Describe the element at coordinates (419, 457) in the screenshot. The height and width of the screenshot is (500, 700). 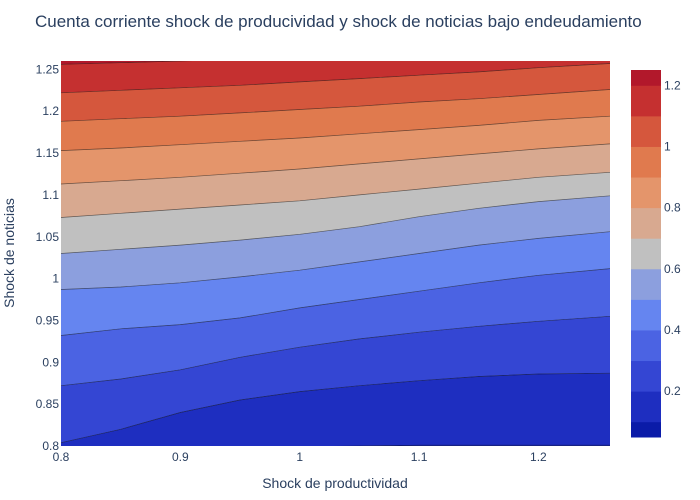
I see `x-tick-label: 1.1` at that location.